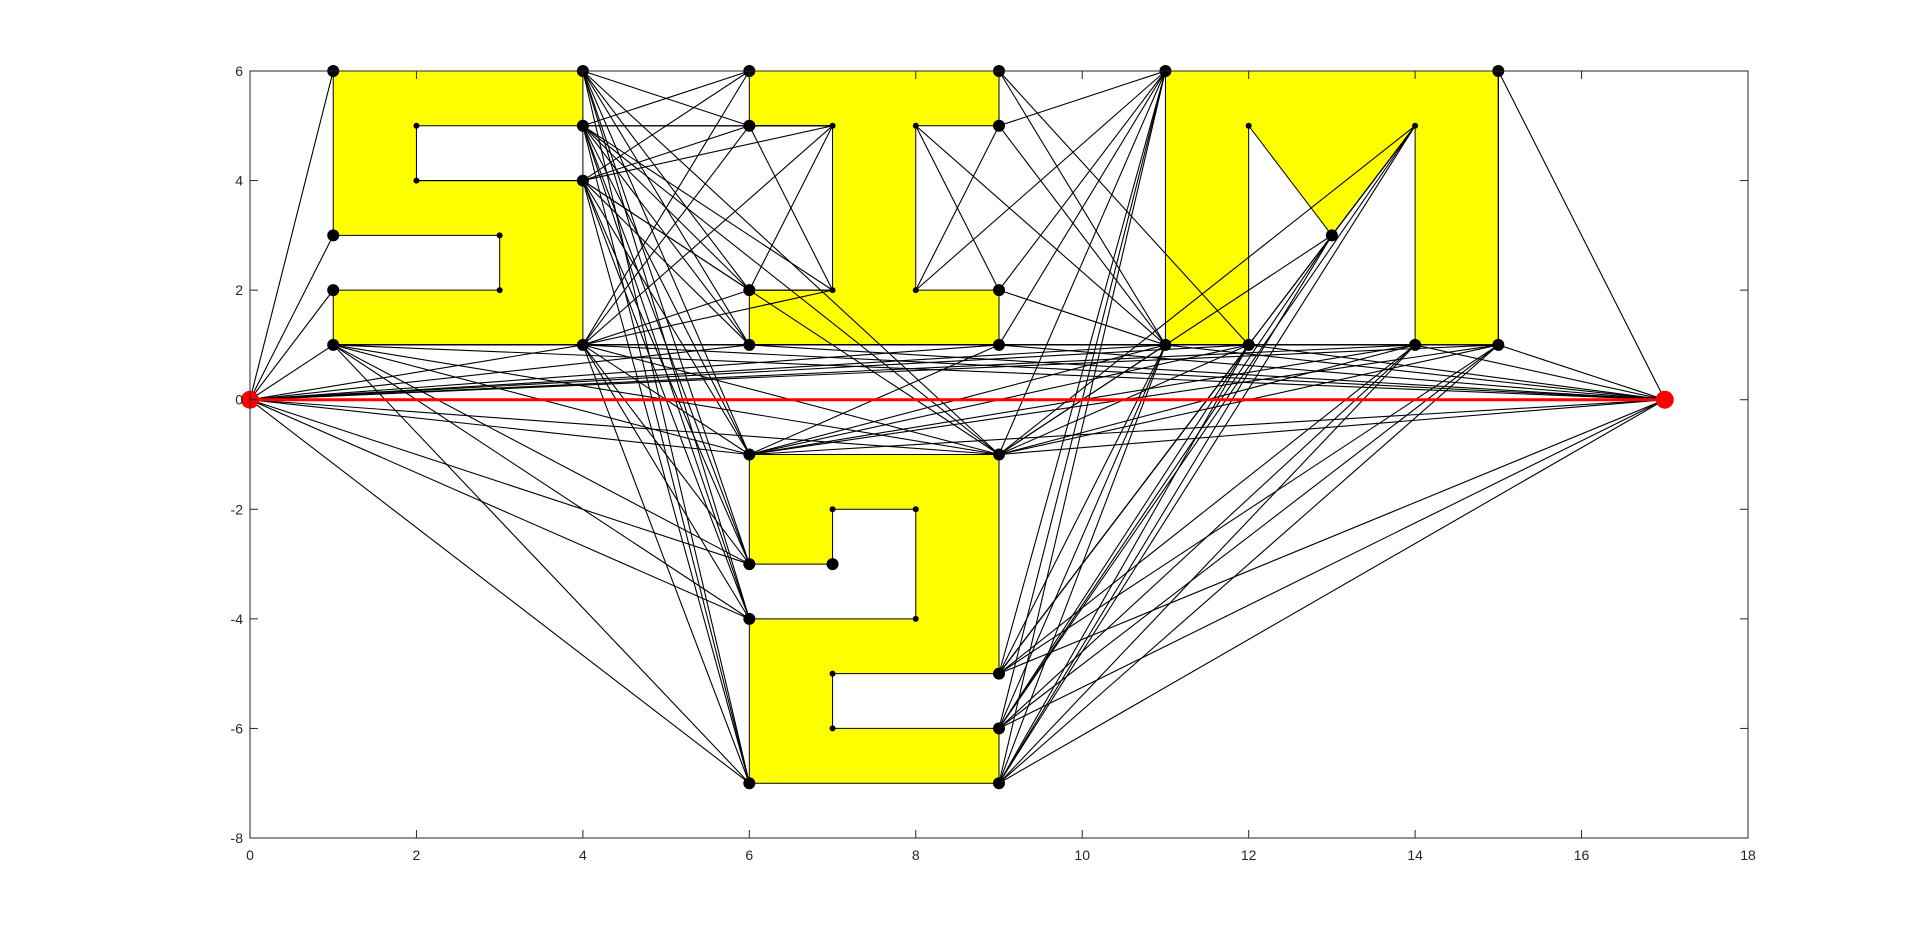 Image resolution: width=1920 pixels, height=936 pixels. What do you see at coordinates (239, 400) in the screenshot?
I see `y-tick-label: 0` at bounding box center [239, 400].